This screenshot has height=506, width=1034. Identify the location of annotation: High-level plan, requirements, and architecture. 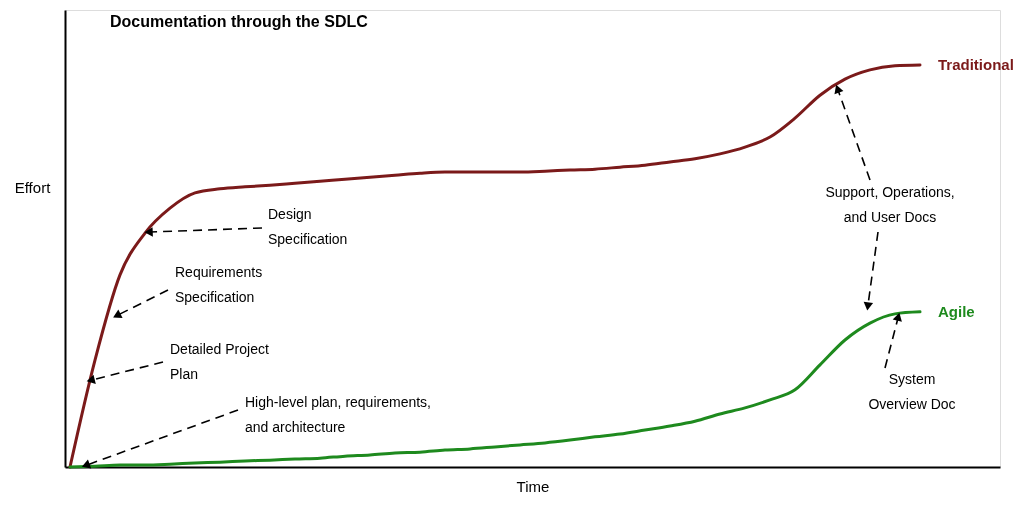
(338, 414).